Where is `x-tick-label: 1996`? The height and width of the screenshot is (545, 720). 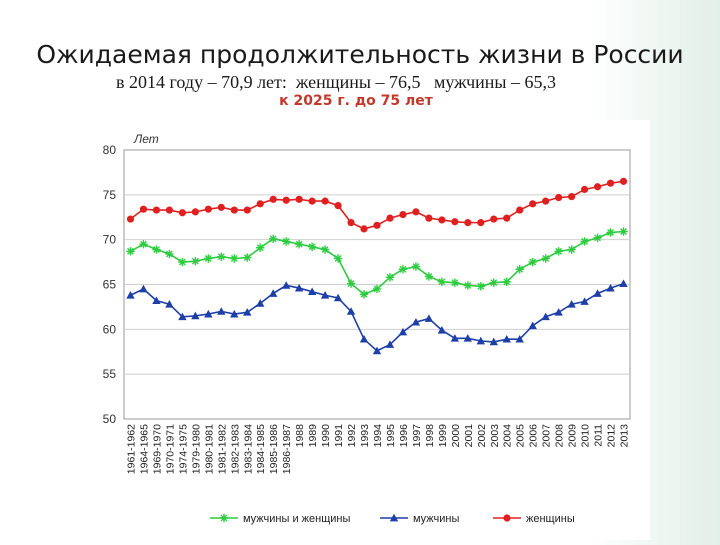
x-tick-label: 1996 is located at coordinates (404, 436).